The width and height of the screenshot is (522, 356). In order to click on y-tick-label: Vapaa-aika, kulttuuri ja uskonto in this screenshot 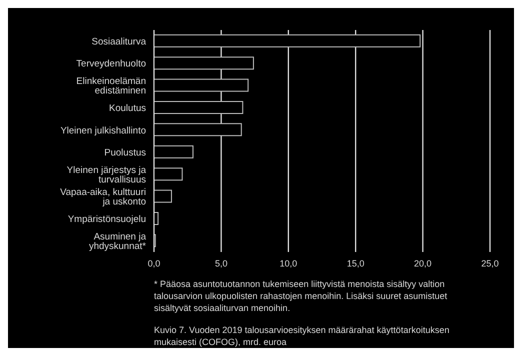, I will do `click(103, 197)`.